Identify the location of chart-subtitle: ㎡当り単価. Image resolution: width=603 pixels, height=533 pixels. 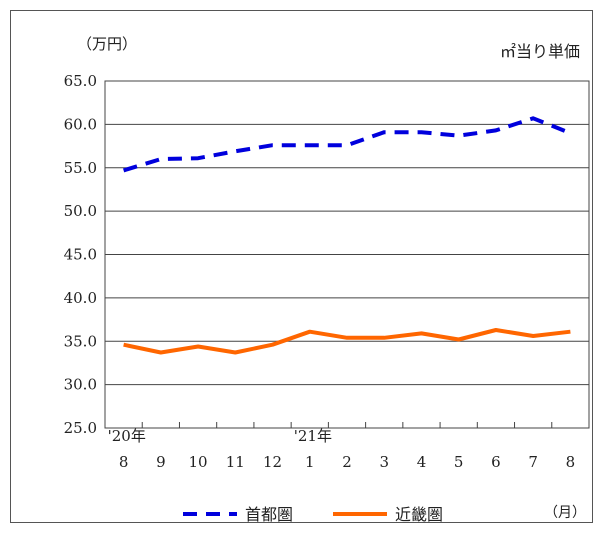
(540, 51).